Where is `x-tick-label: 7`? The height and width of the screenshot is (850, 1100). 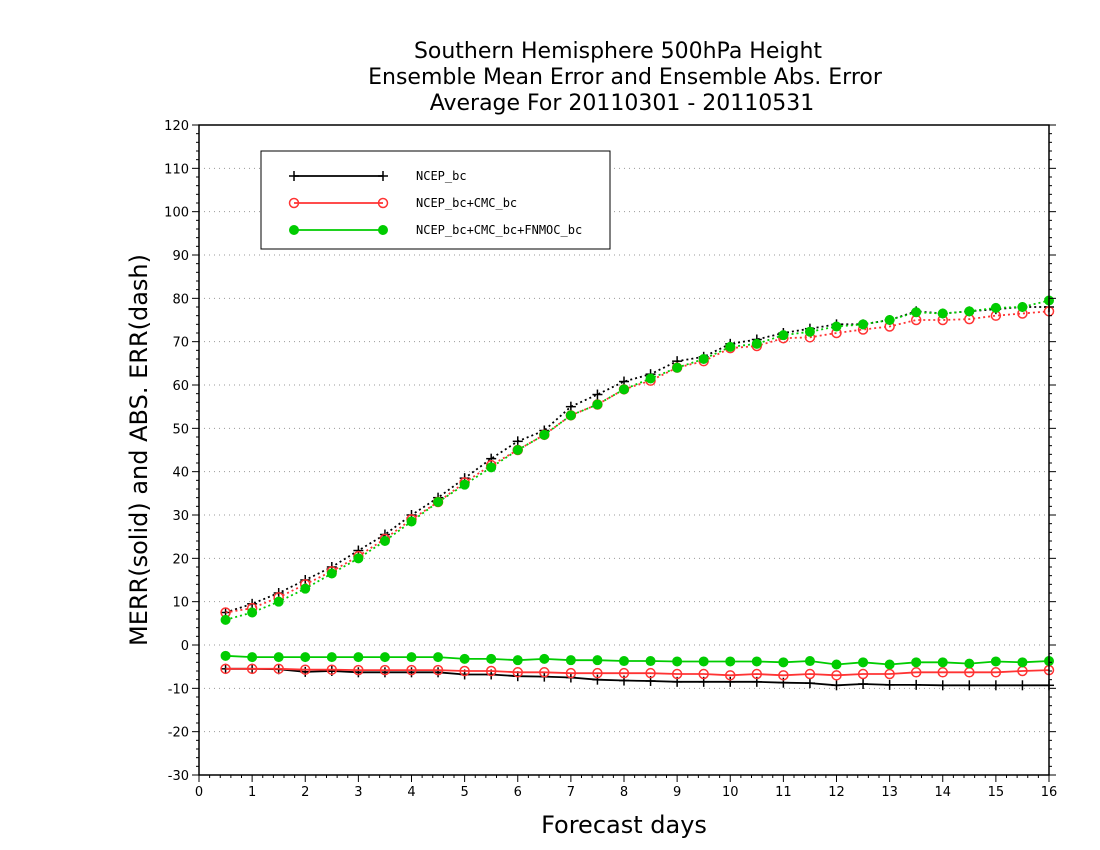
x-tick-label: 7 is located at coordinates (571, 792).